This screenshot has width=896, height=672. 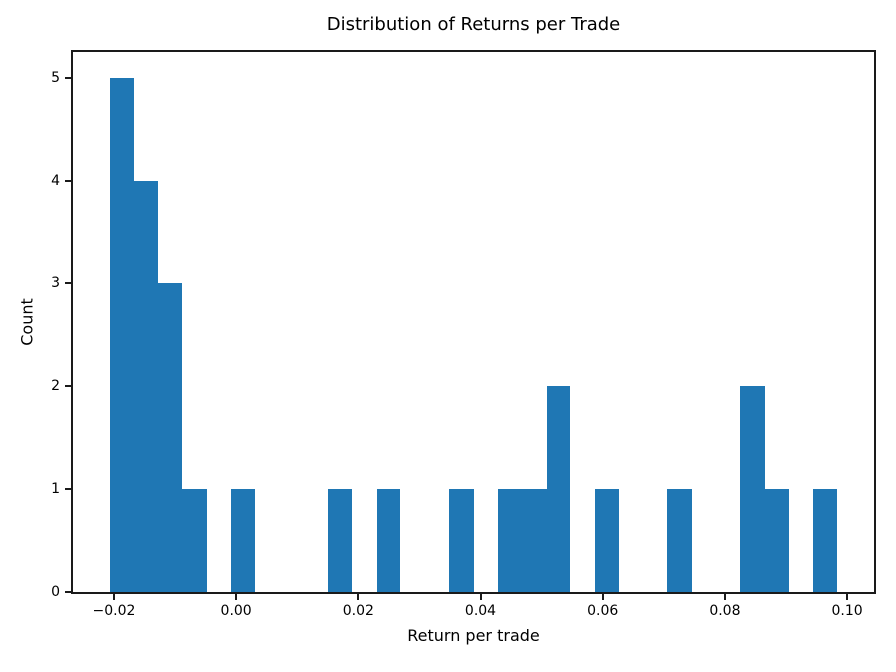 I want to click on x-tick-label: 0.10, so click(x=847, y=611).